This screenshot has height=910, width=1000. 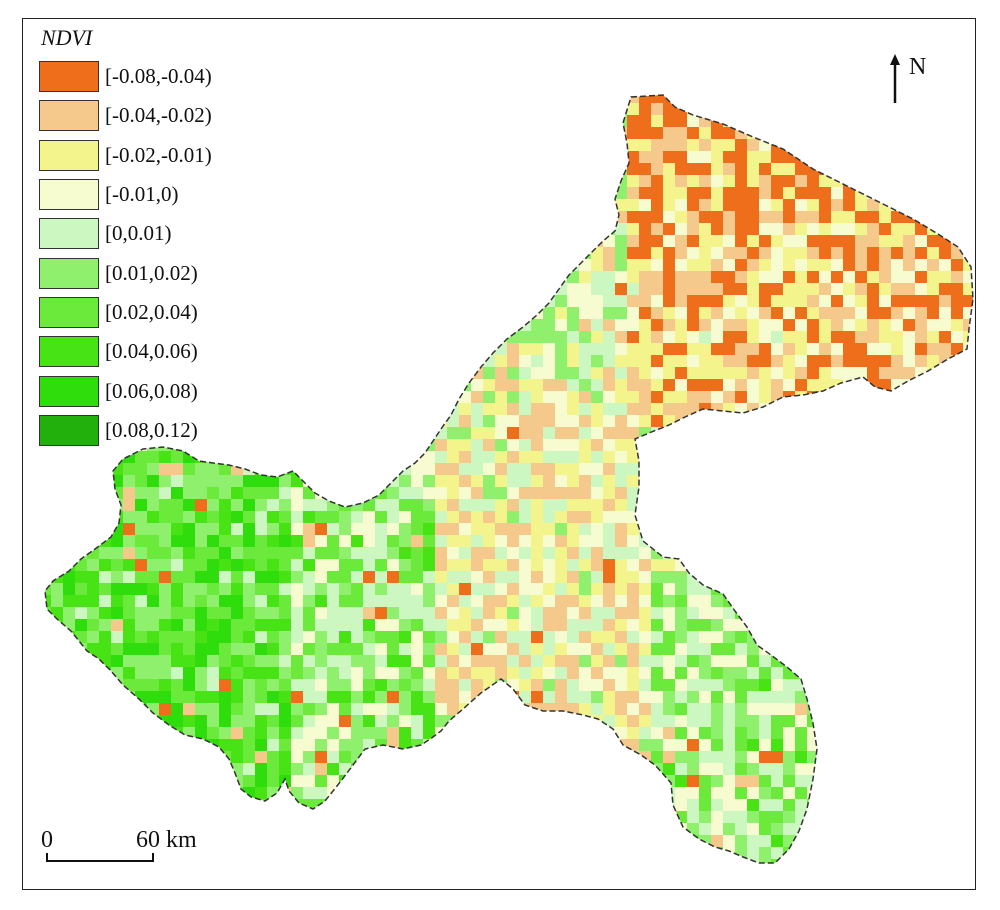 I want to click on legend-label: [0.08,0.12), so click(x=151, y=429).